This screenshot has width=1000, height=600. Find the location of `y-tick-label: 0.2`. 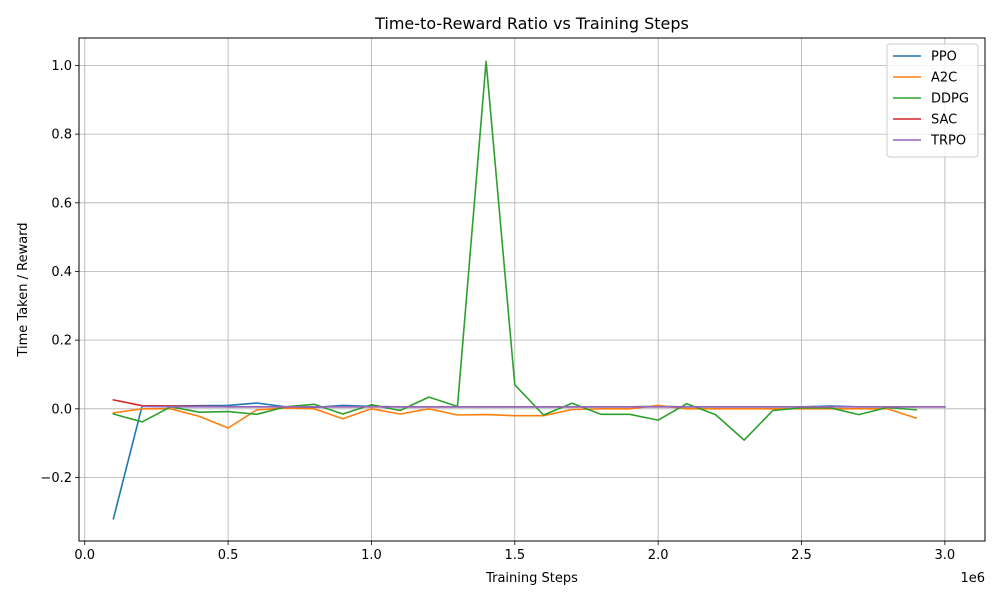

y-tick-label: 0.2 is located at coordinates (61, 341).